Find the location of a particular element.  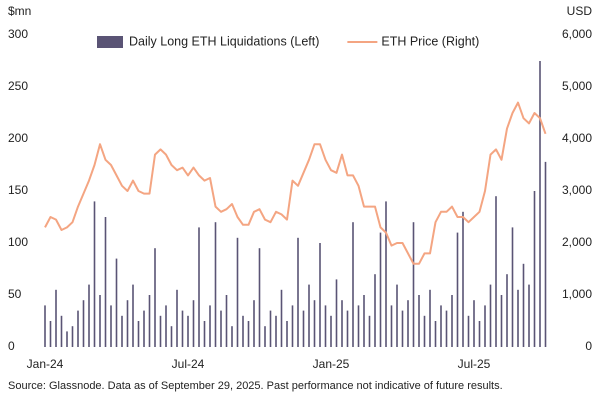

y2-tick-label: 0 is located at coordinates (588, 346).